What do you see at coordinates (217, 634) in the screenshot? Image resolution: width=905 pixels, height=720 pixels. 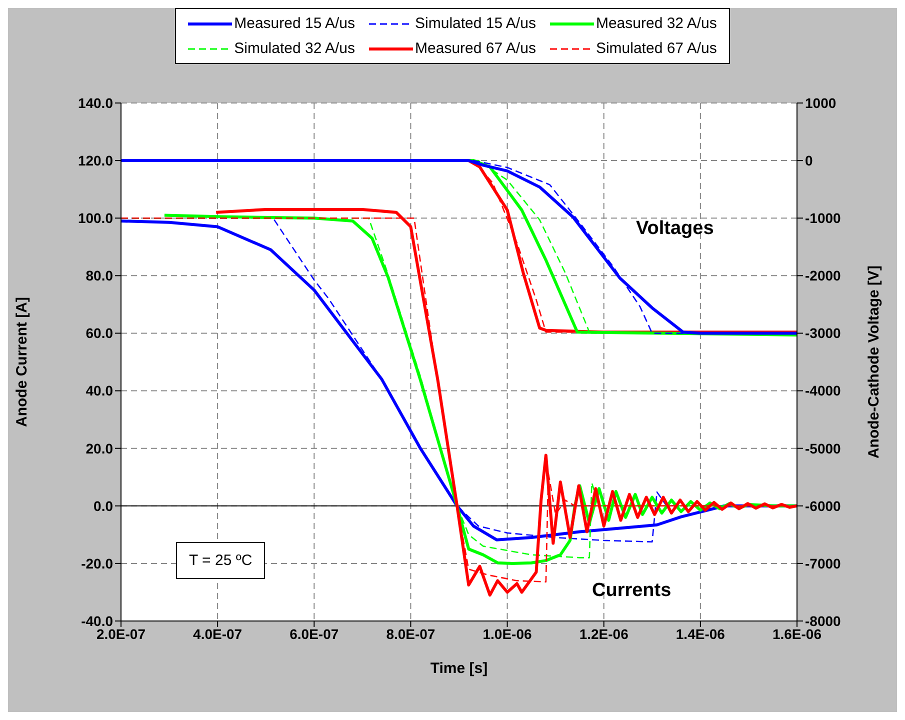 I see `x-tick-label: 4.0E-07` at bounding box center [217, 634].